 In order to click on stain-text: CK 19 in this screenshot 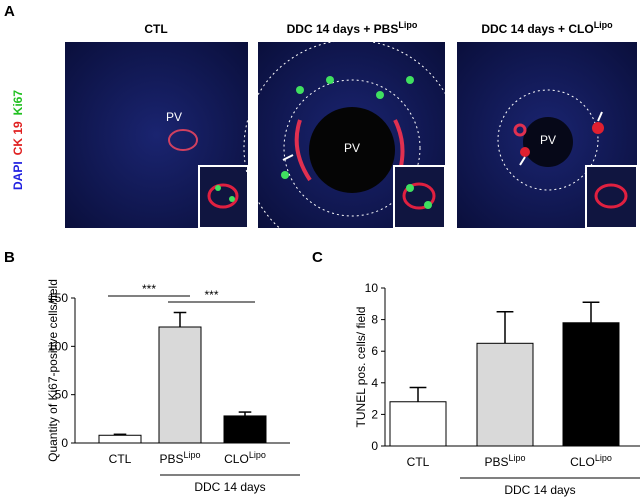, I will do `click(18, 138)`.